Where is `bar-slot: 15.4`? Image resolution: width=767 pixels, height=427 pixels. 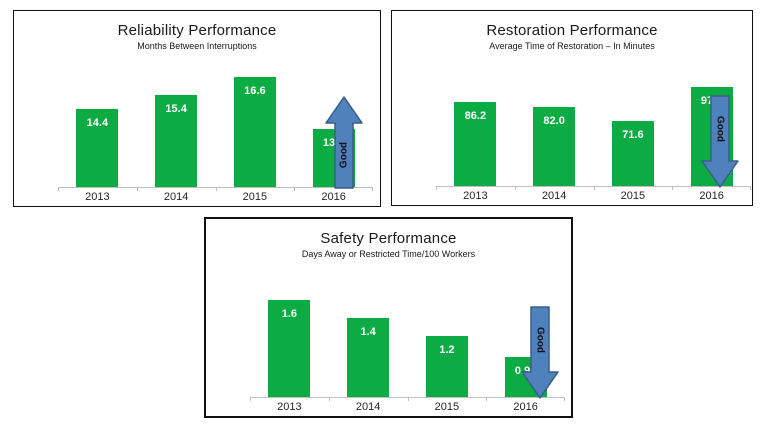
bar-slot: 15.4 is located at coordinates (176, 141).